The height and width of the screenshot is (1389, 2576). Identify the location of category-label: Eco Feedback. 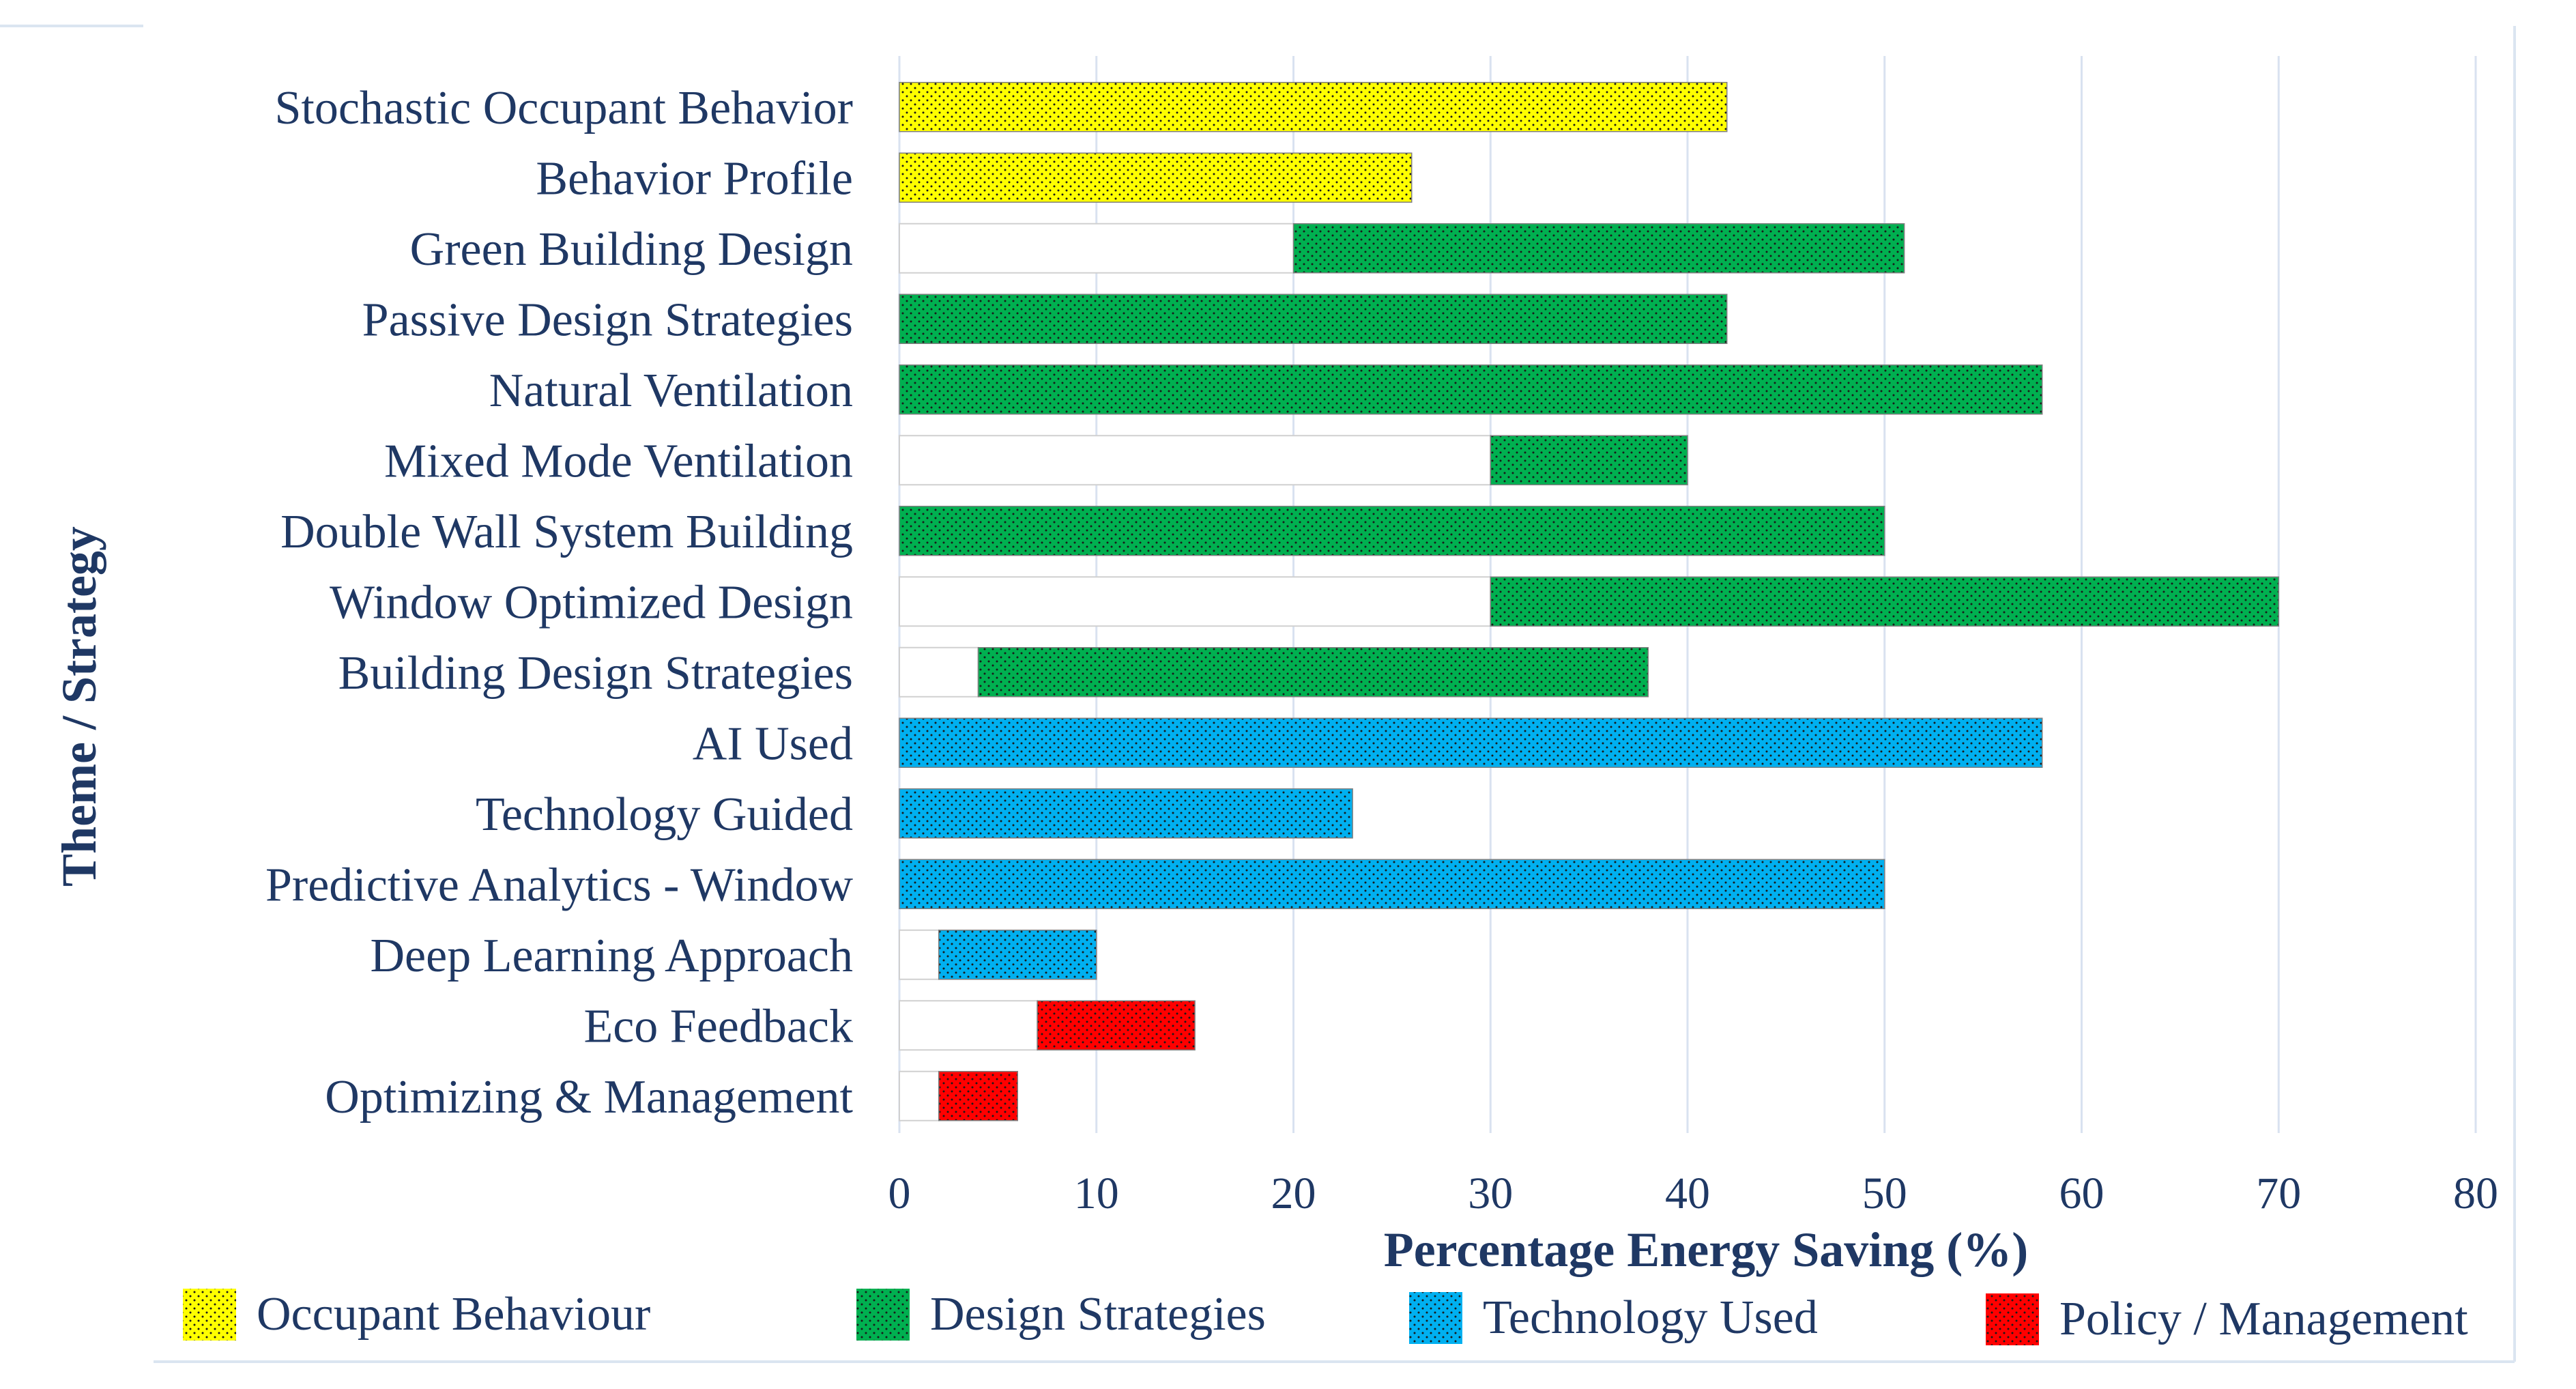
(718, 1026).